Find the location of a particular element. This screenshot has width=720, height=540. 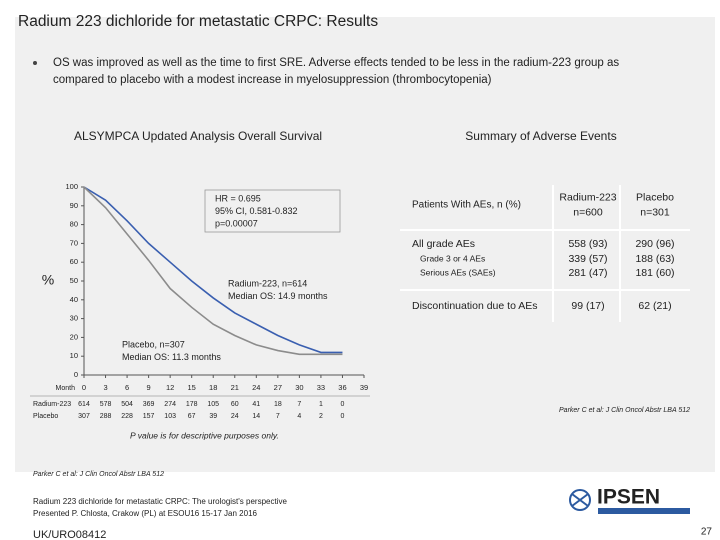

at-risk-count: 18 is located at coordinates (278, 404).